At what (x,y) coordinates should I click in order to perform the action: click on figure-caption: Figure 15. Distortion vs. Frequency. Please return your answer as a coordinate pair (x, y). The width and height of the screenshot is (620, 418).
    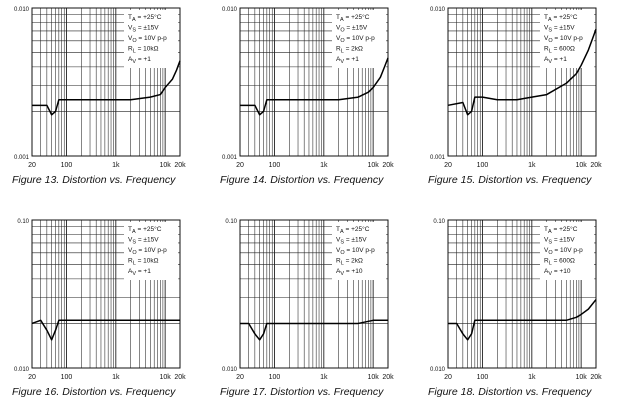
    Looking at the image, I should click on (510, 180).